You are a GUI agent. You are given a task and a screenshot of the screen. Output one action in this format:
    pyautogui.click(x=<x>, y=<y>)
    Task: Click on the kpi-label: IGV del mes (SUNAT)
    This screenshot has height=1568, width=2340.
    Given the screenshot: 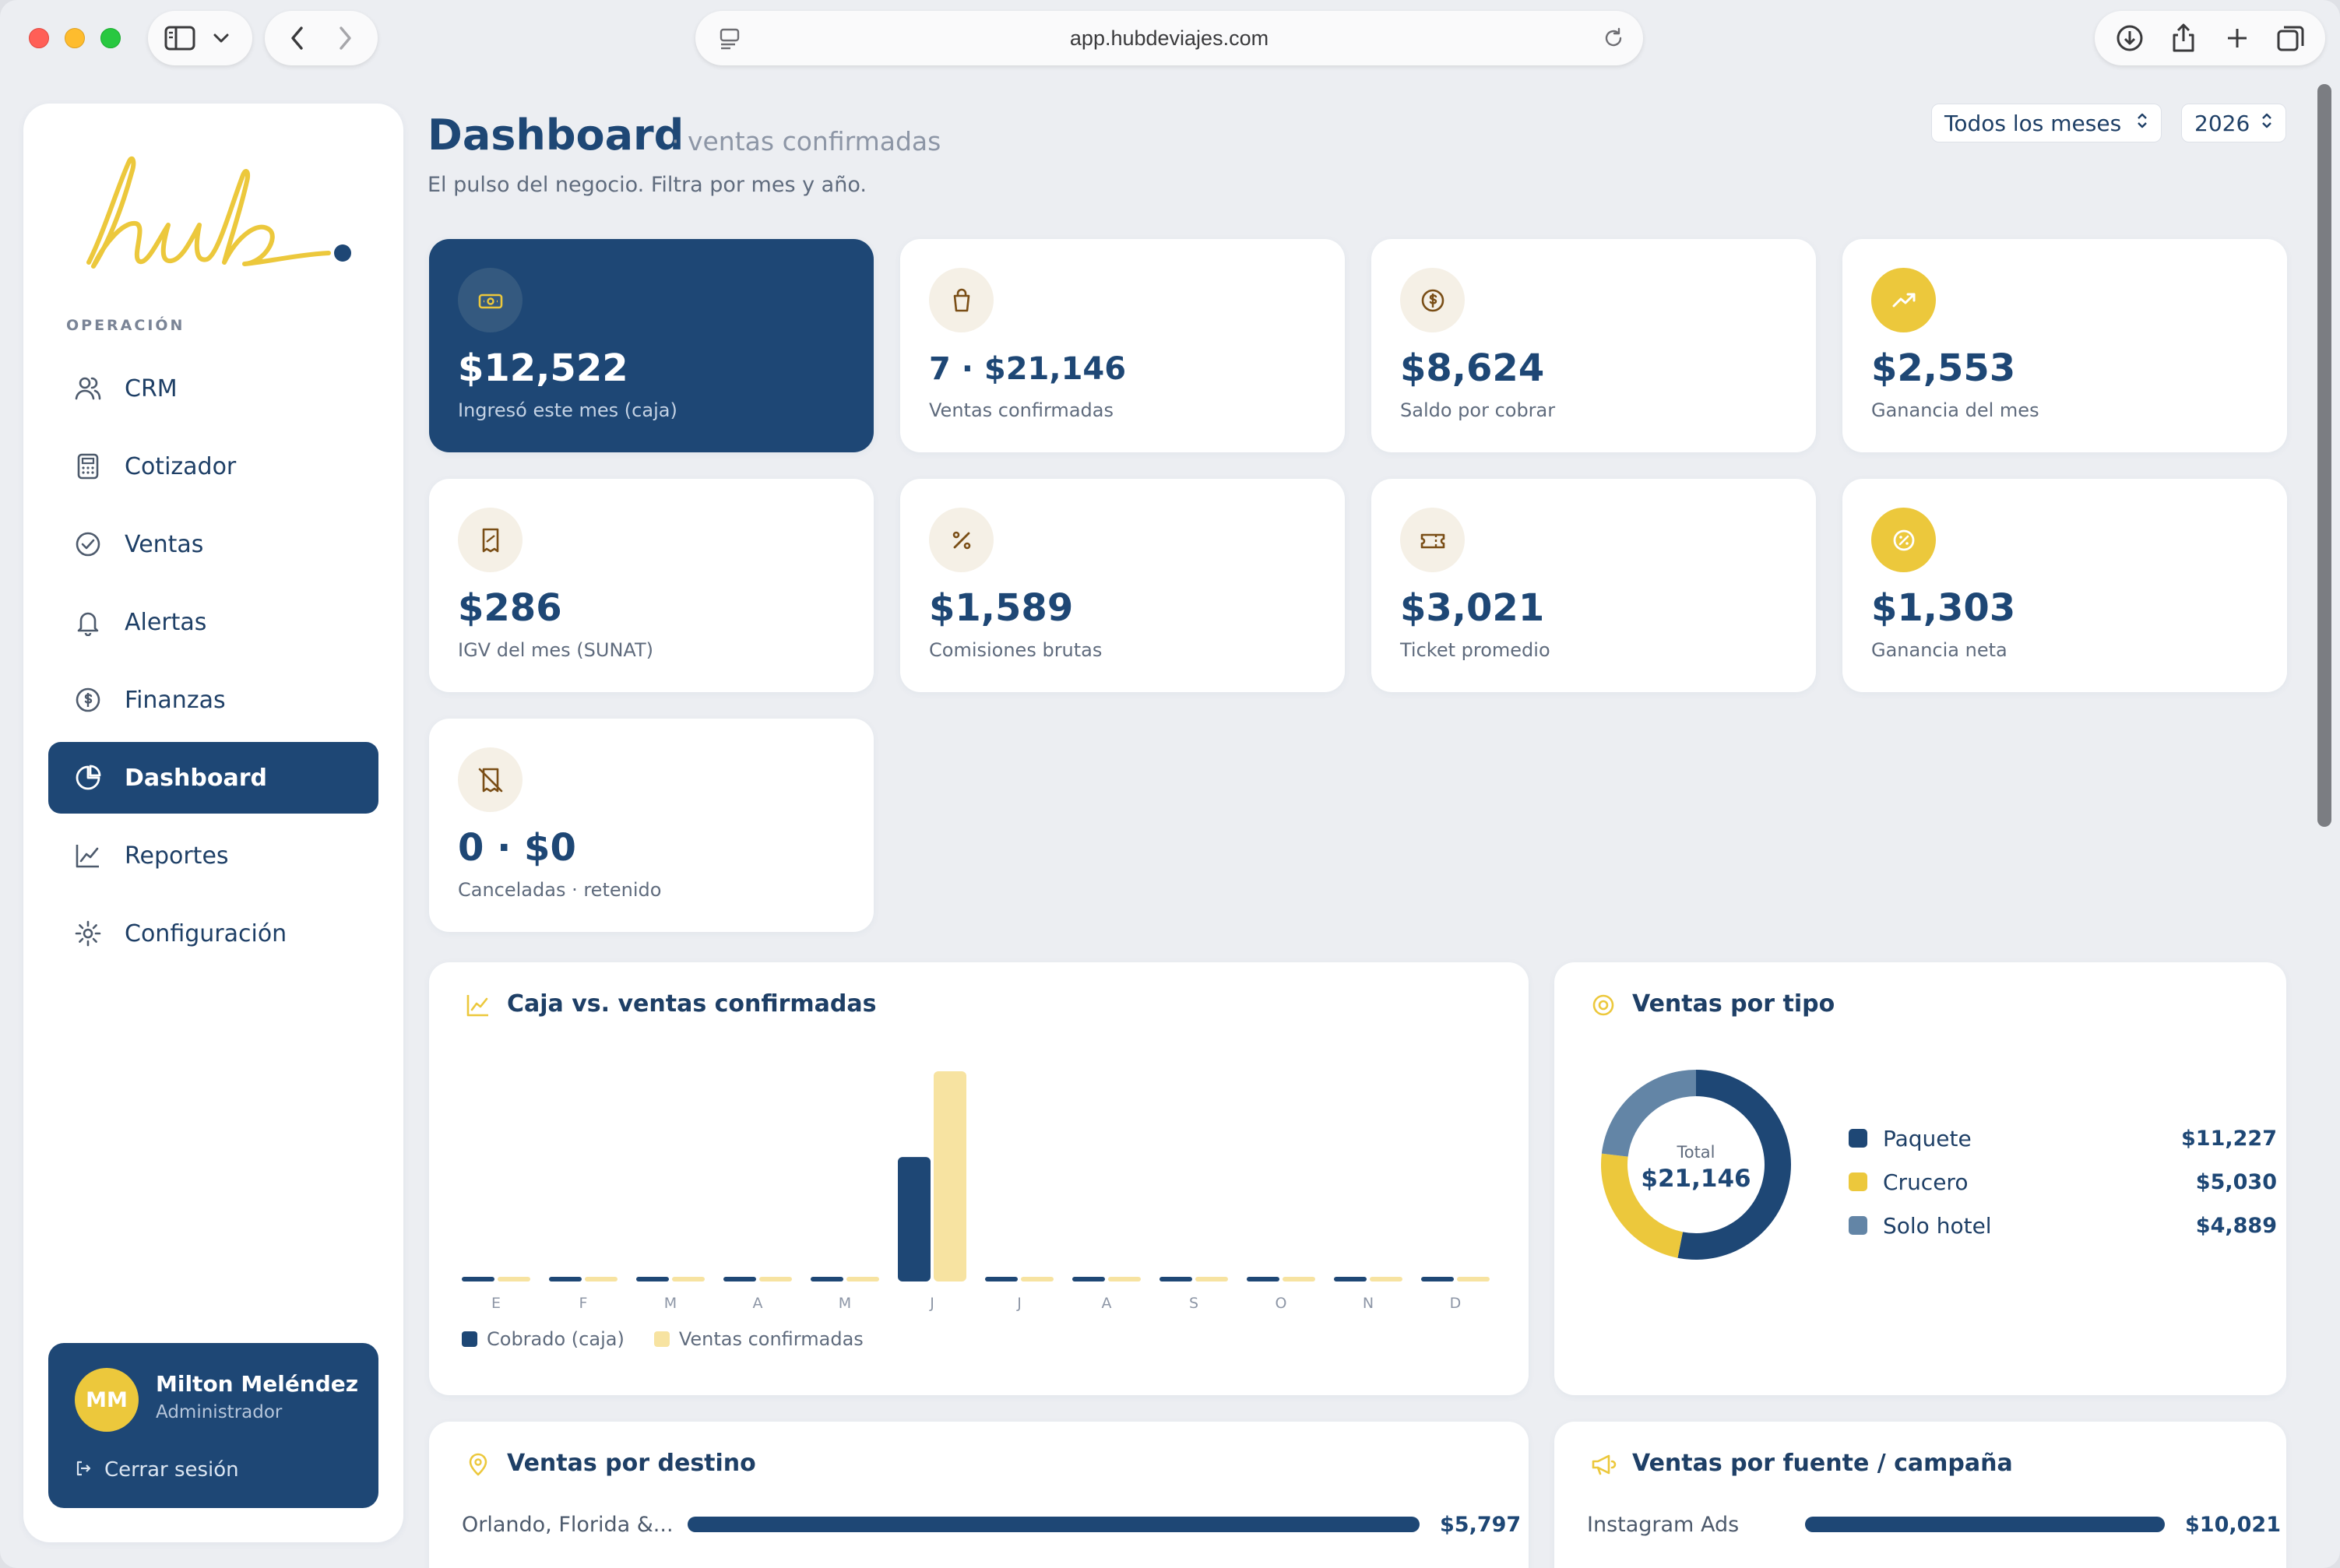 What is the action you would take?
    pyautogui.click(x=555, y=650)
    